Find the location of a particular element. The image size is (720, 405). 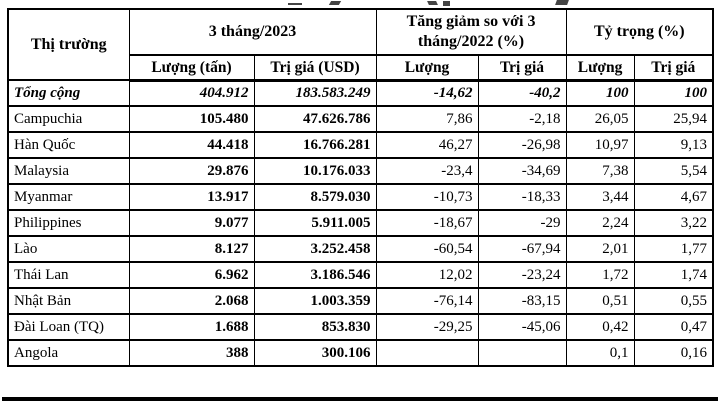

value-cell: 8.579.030 is located at coordinates (315, 197).